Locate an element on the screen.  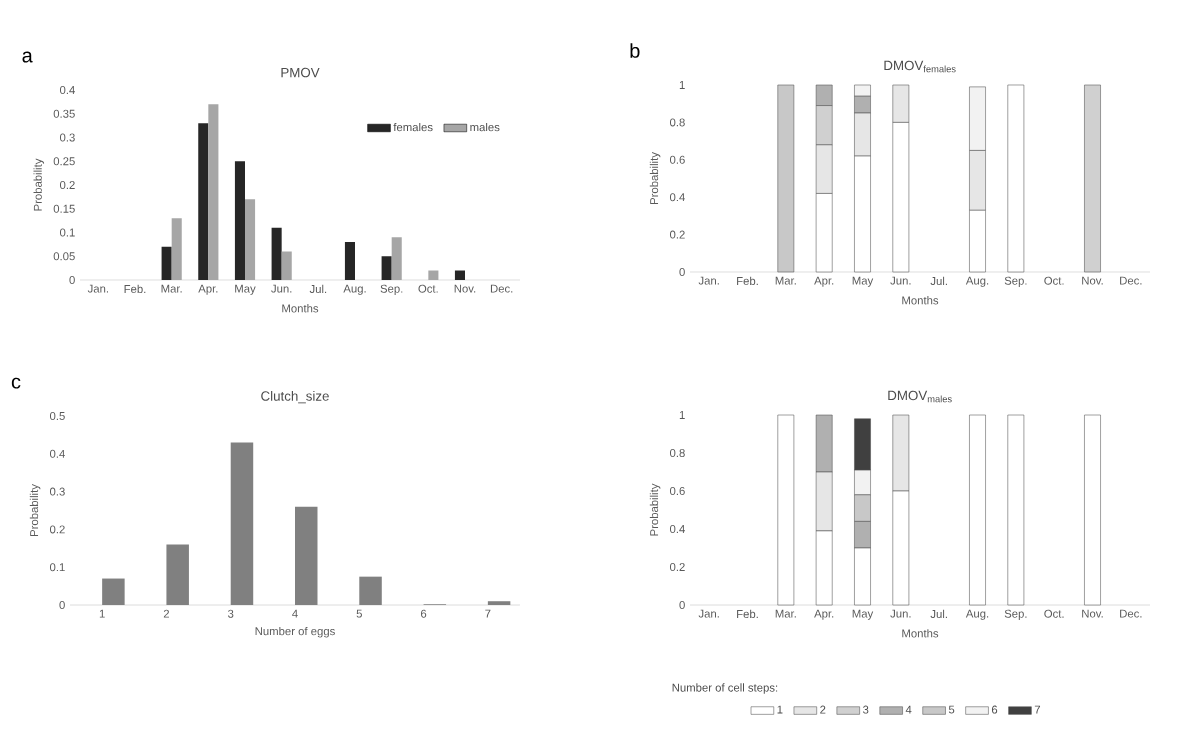
y-tick-label: 0.35 is located at coordinates (64, 113).